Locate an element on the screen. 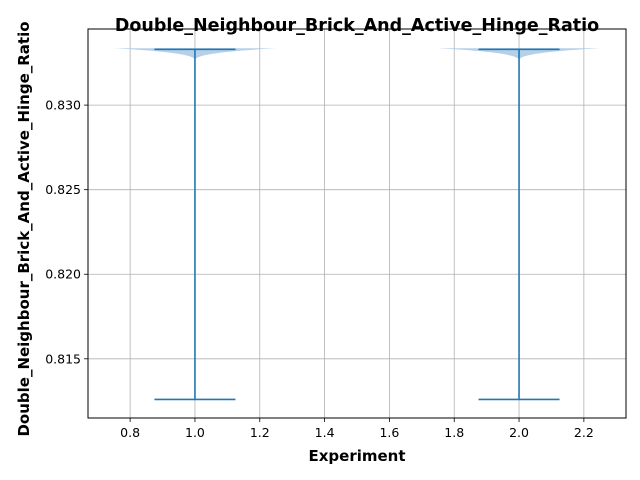 The width and height of the screenshot is (640, 480). x-tick-label: 2.0 is located at coordinates (519, 432).